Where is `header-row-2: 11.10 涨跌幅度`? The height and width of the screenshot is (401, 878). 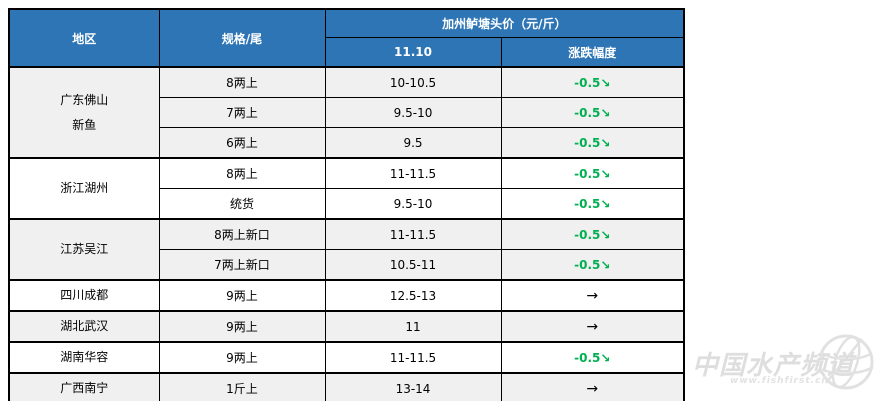
header-row-2: 11.10 涨跌幅度 is located at coordinates (347, 52).